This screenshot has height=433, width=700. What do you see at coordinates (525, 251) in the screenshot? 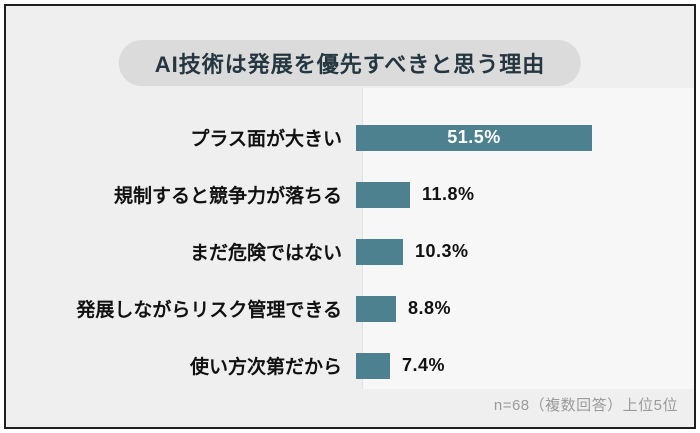
I see `bar-track: 10.3%` at bounding box center [525, 251].